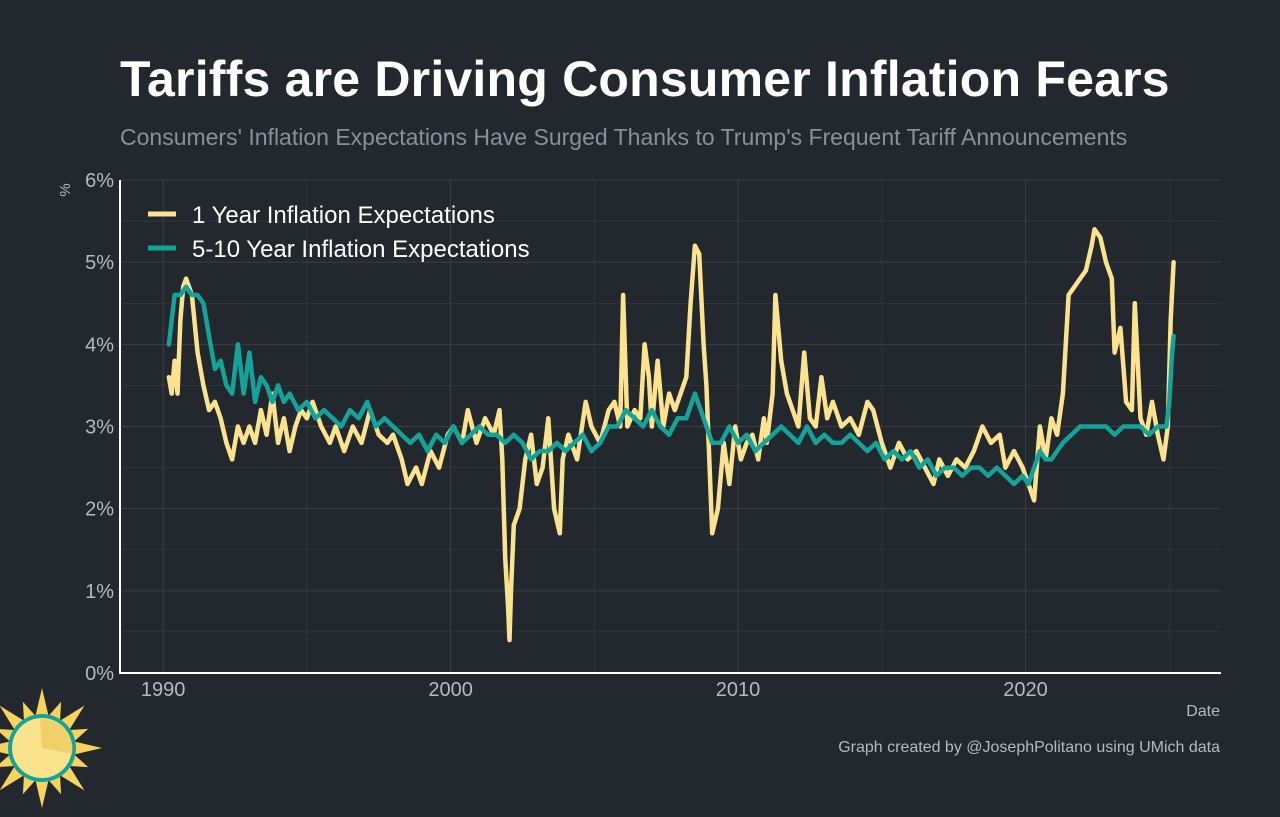 Image resolution: width=1280 pixels, height=817 pixels. What do you see at coordinates (99, 592) in the screenshot?
I see `y-tick-label: 1%` at bounding box center [99, 592].